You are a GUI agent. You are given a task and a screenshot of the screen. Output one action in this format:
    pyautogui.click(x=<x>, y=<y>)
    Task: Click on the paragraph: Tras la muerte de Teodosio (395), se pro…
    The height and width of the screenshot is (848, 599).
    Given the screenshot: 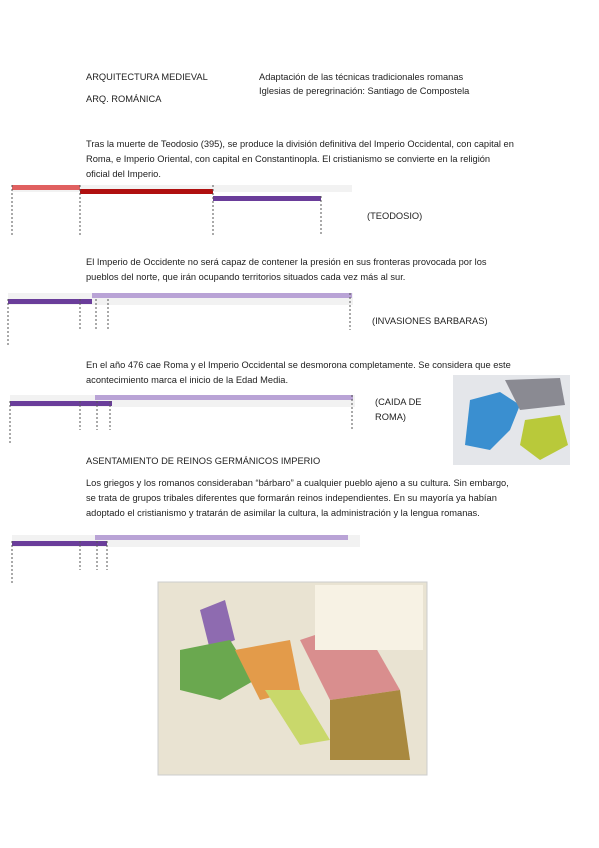 What is the action you would take?
    pyautogui.click(x=300, y=159)
    